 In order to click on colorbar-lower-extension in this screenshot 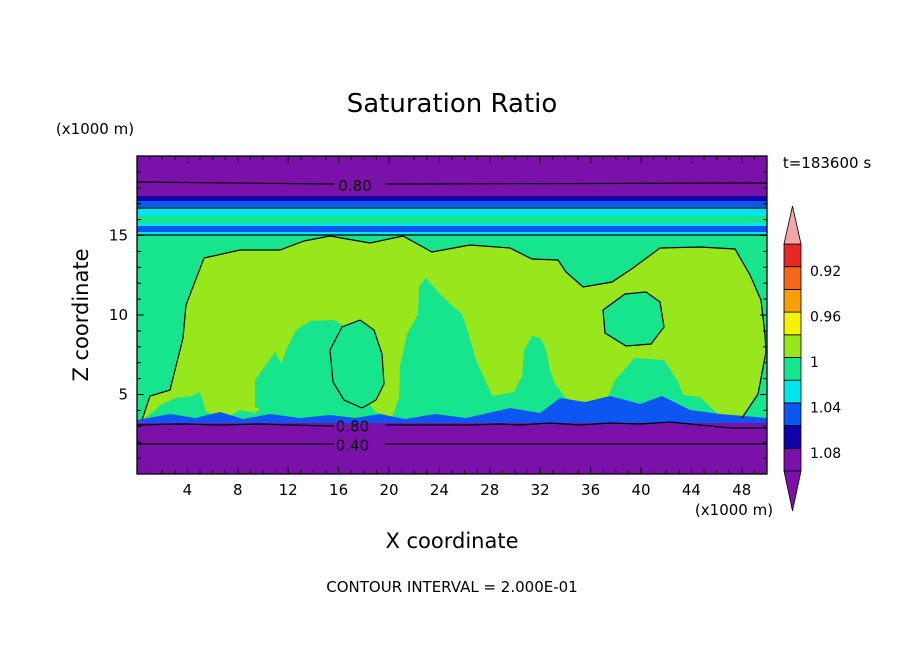, I will do `click(792, 491)`.